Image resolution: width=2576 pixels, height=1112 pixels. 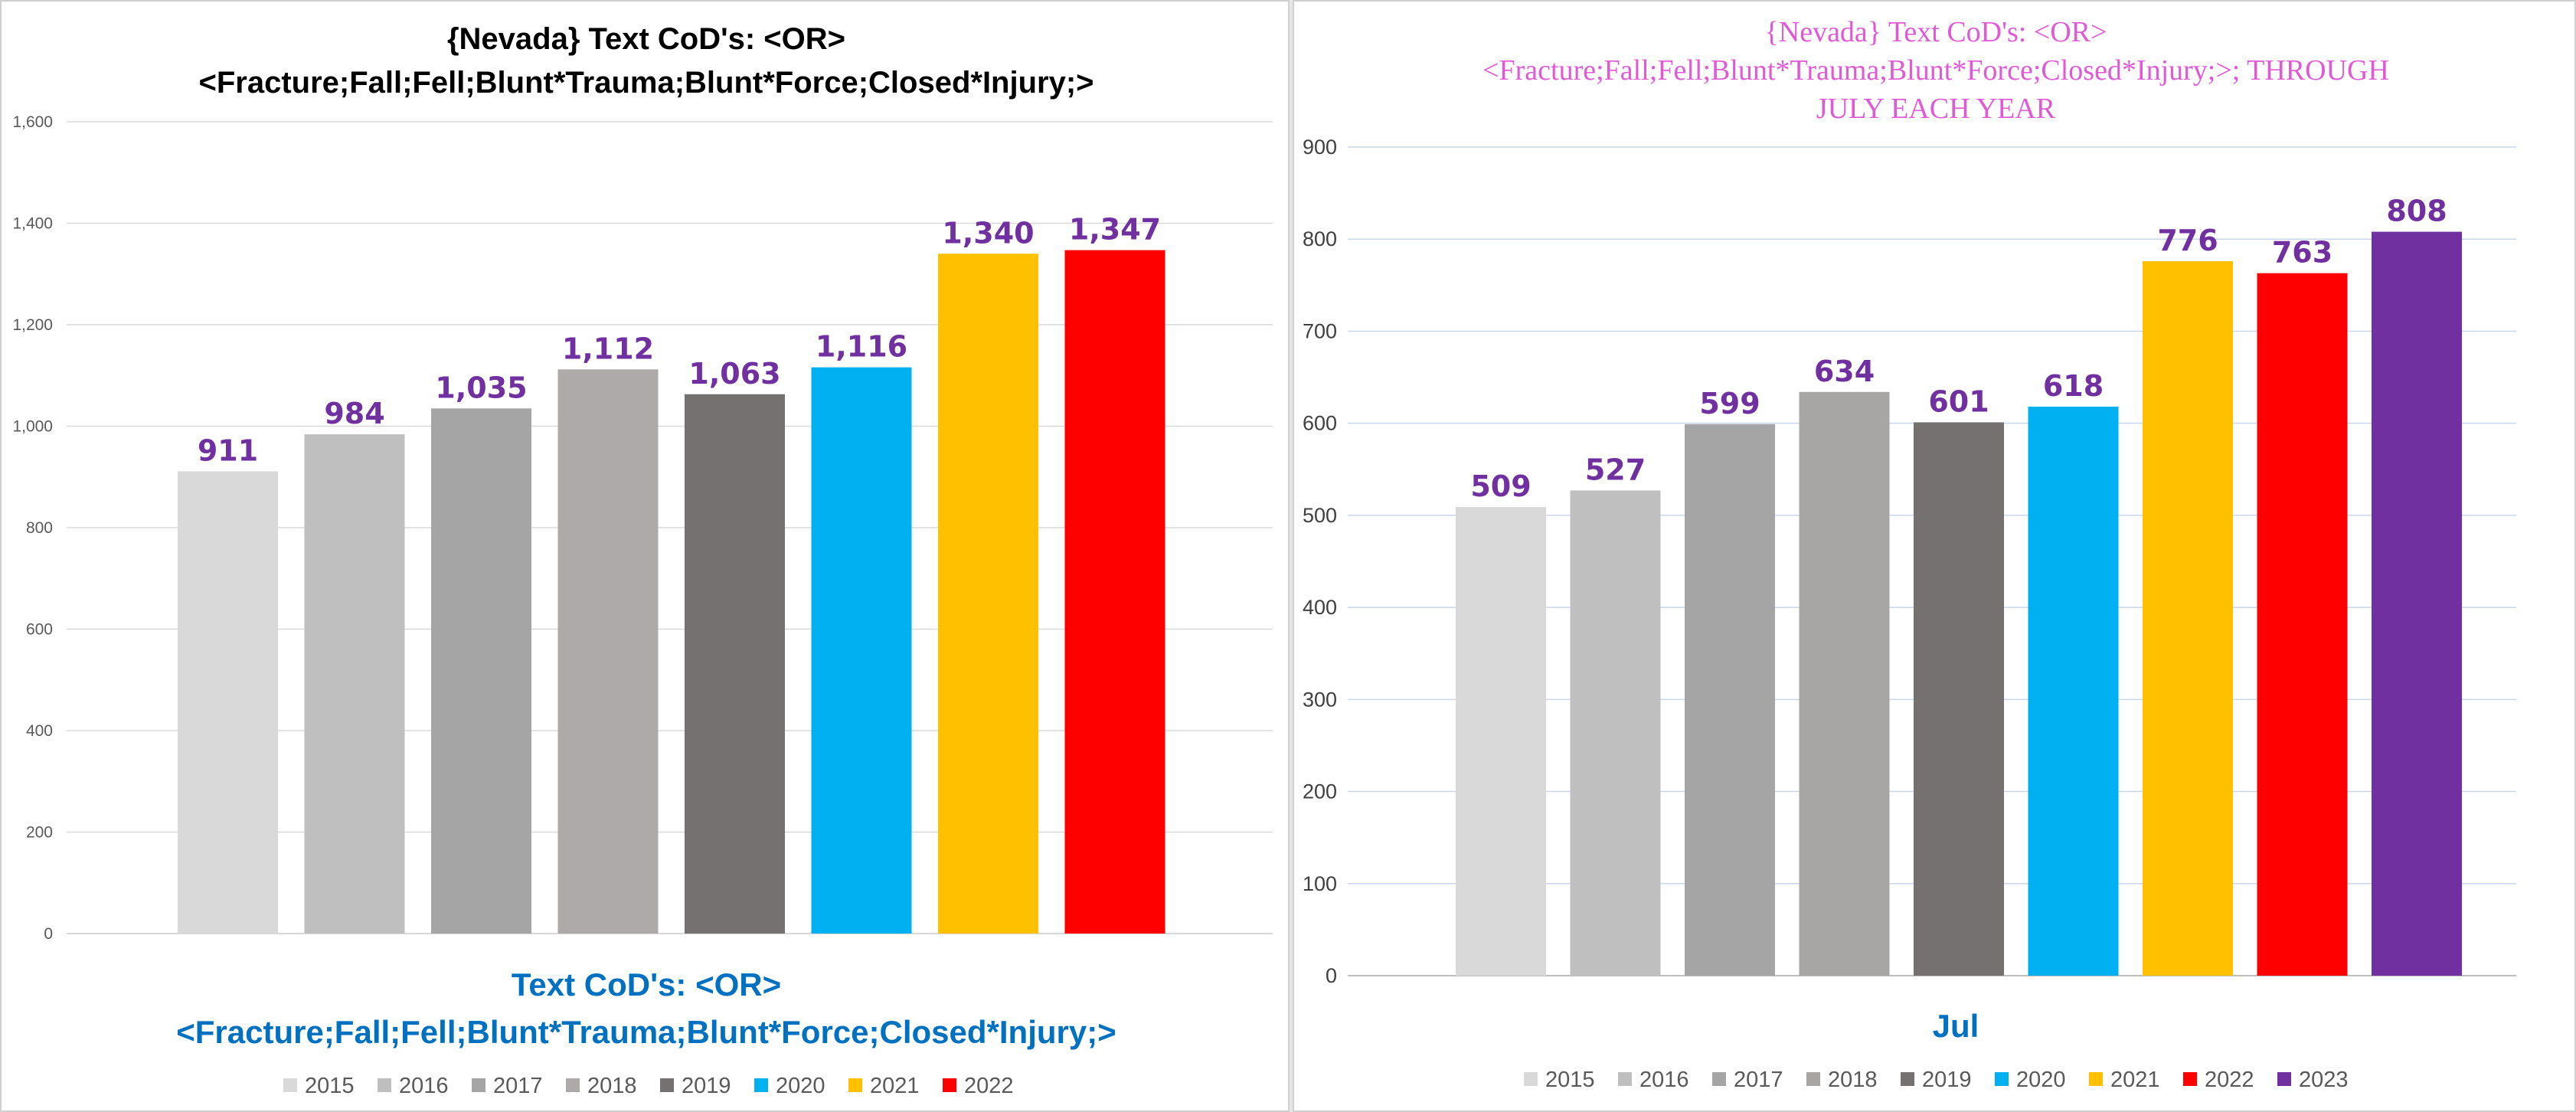 I want to click on y-tick-label: 900, so click(x=1320, y=147).